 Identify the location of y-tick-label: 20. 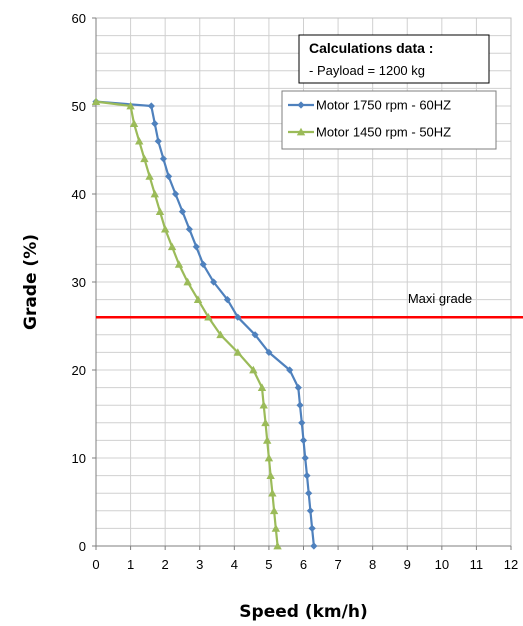
(79, 370).